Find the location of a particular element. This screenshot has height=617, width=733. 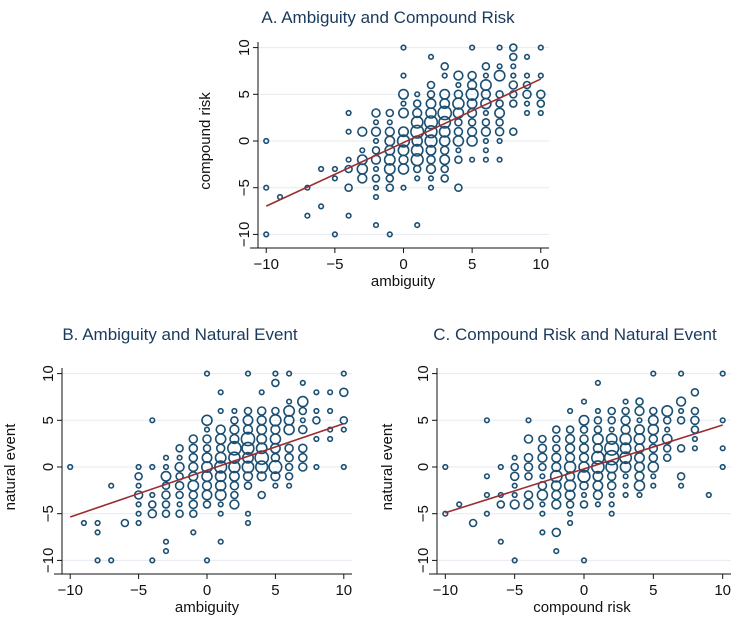

panel-c-x-tick-label: 0 is located at coordinates (584, 590).